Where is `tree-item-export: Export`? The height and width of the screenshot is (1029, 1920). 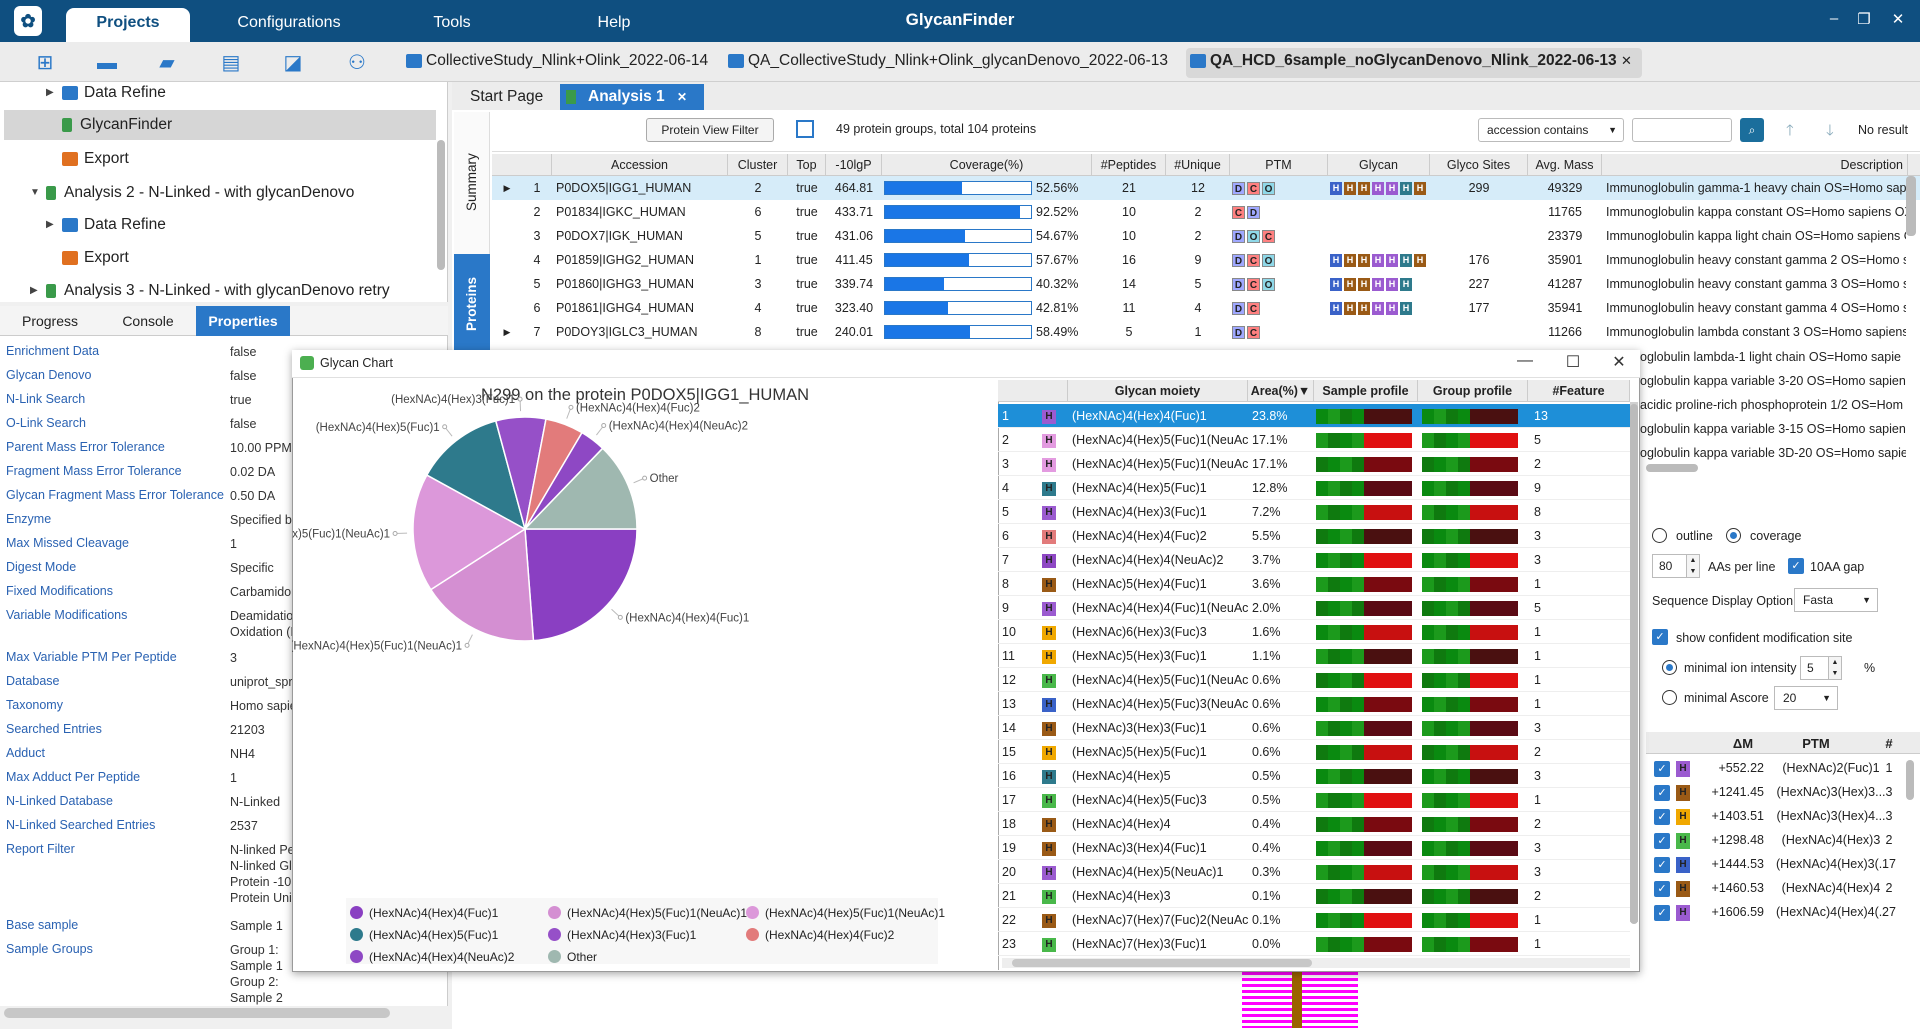
tree-item-export: Export is located at coordinates (220, 159).